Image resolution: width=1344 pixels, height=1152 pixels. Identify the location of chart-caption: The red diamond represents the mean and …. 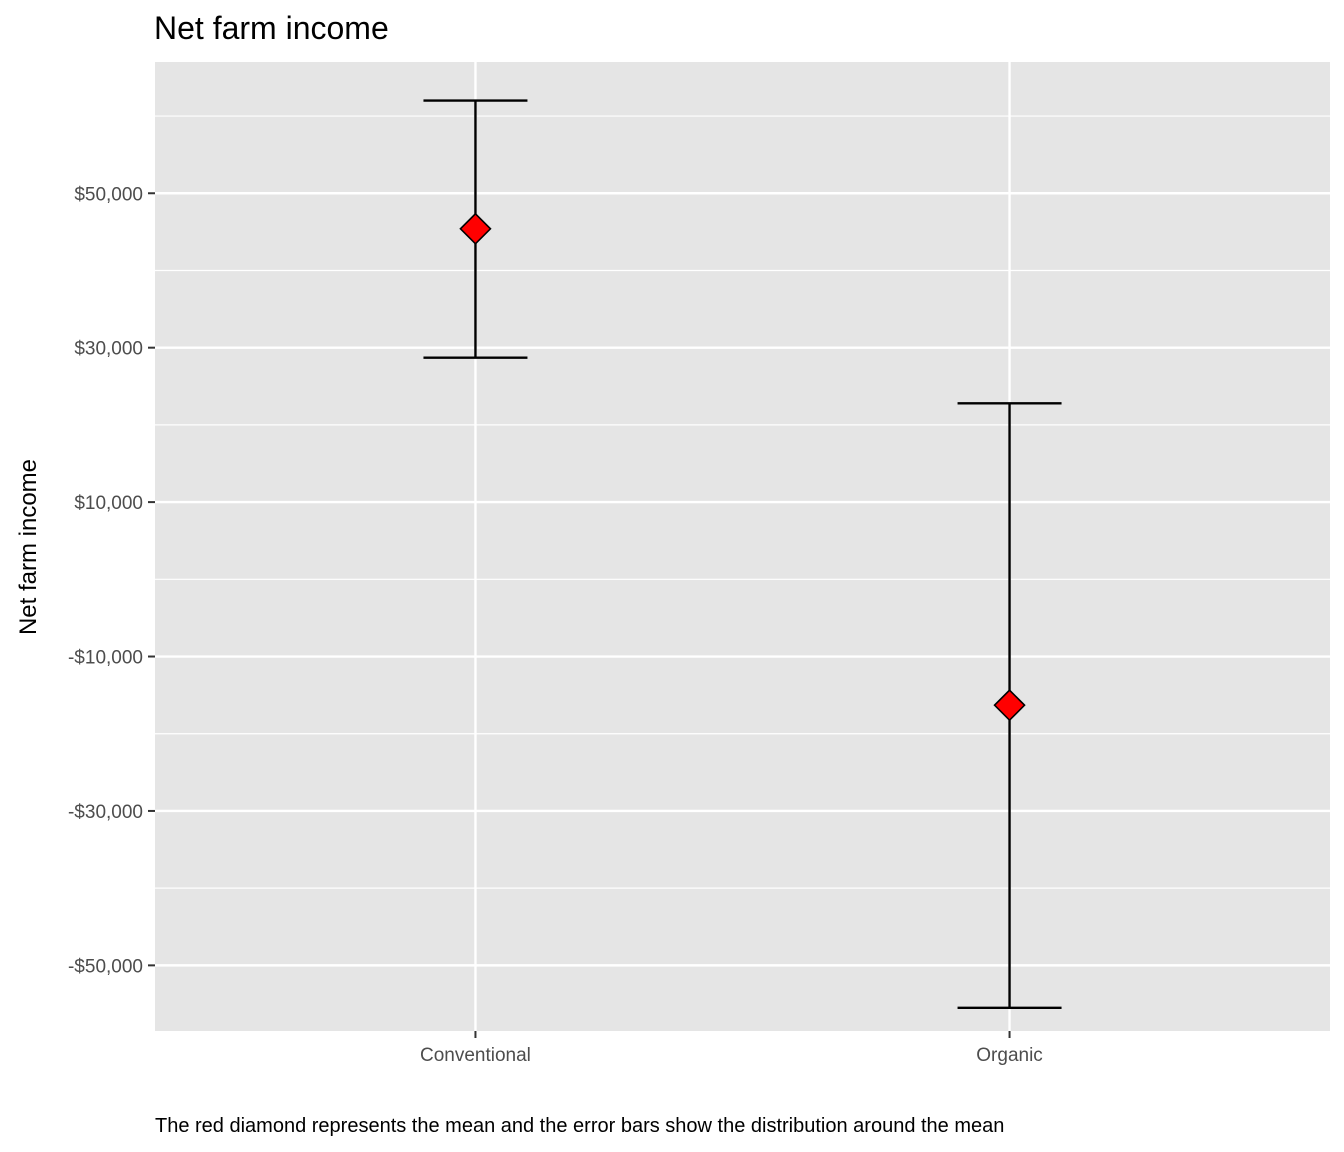
(579, 1126).